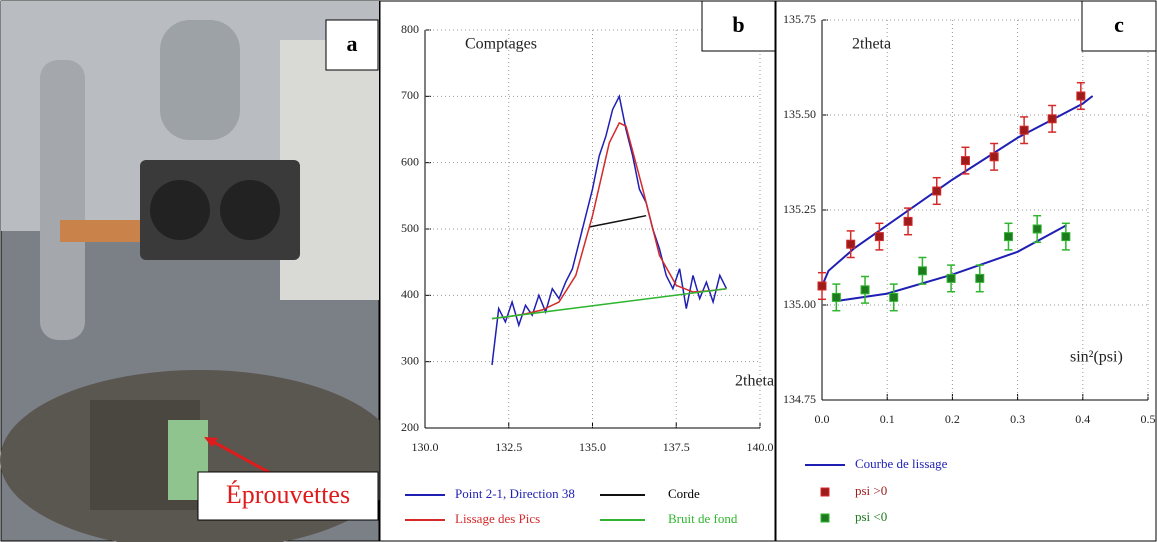  What do you see at coordinates (1017, 419) in the screenshot?
I see `x-tick-label: 0.3` at bounding box center [1017, 419].